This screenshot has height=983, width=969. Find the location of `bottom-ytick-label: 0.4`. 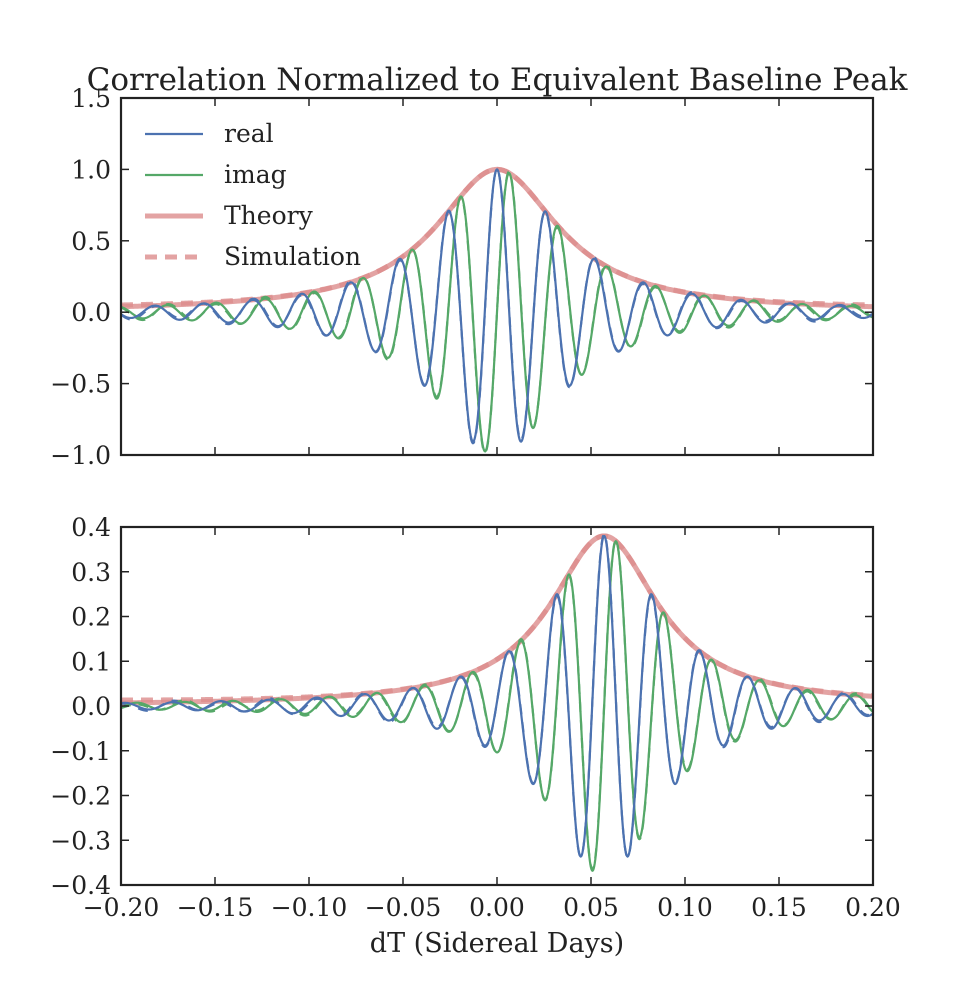

bottom-ytick-label: 0.4 is located at coordinates (91, 527).